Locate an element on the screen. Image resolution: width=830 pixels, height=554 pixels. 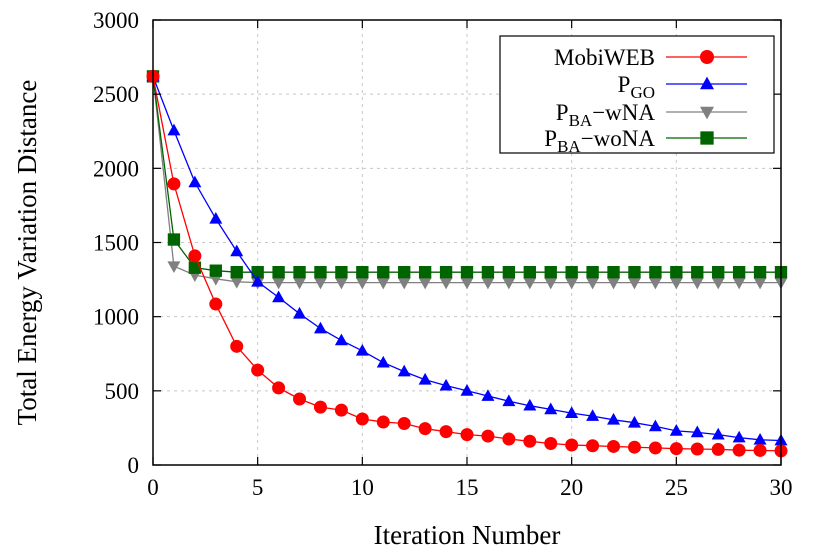
y-tick-label: 1500 is located at coordinates (116, 243).